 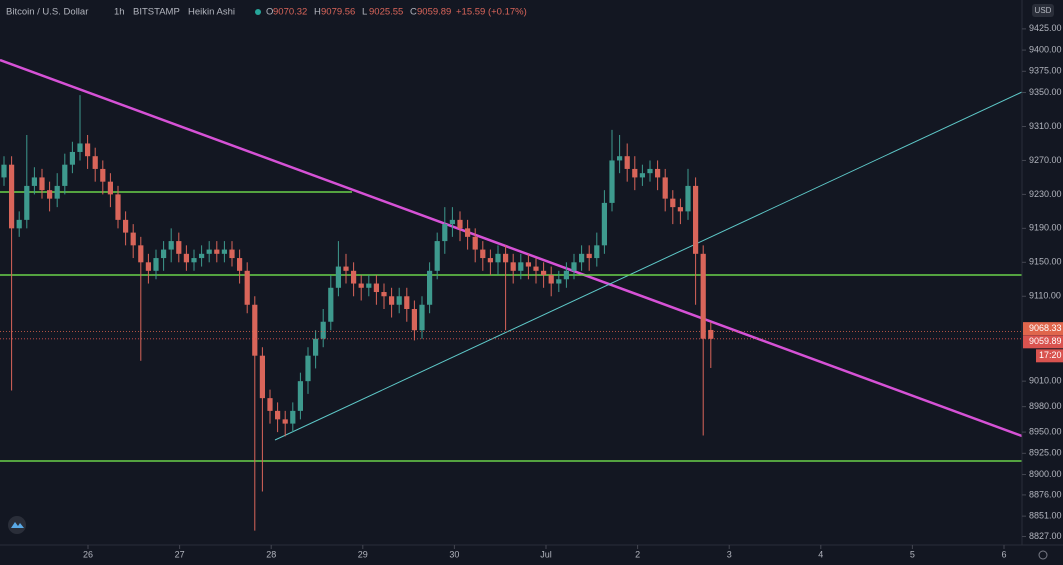 I want to click on price-label: 9059.89, so click(x=1045, y=341).